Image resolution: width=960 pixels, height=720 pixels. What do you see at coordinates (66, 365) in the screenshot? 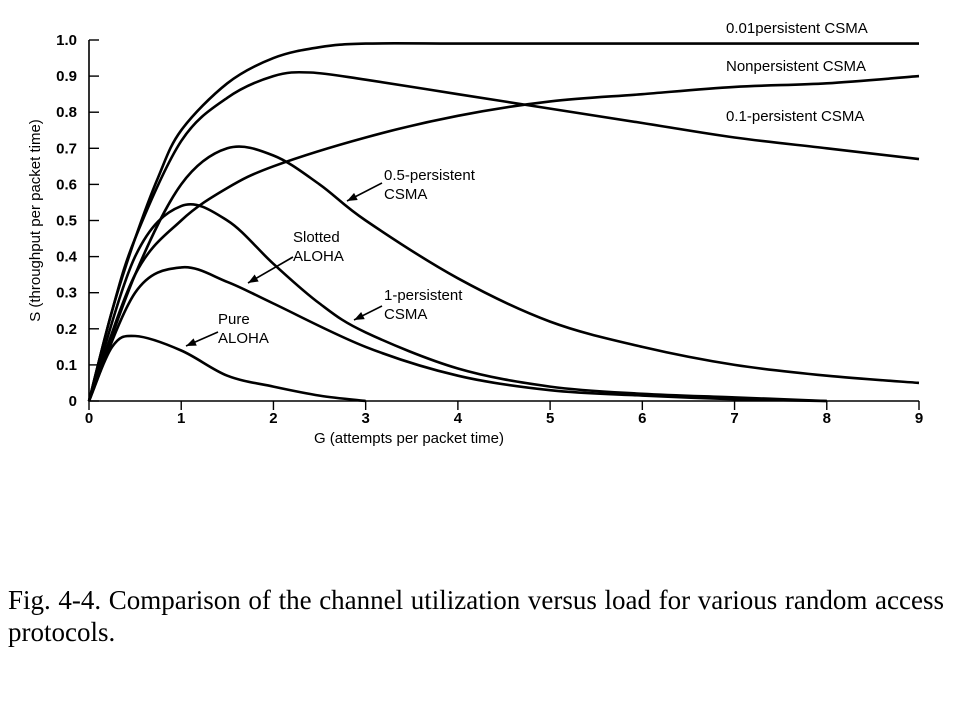
I see `y-tick-label: 0.1` at bounding box center [66, 365].